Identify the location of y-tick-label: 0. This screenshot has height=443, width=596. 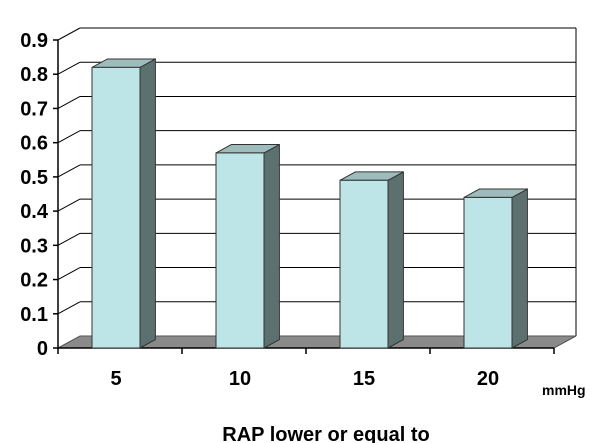
(42, 349).